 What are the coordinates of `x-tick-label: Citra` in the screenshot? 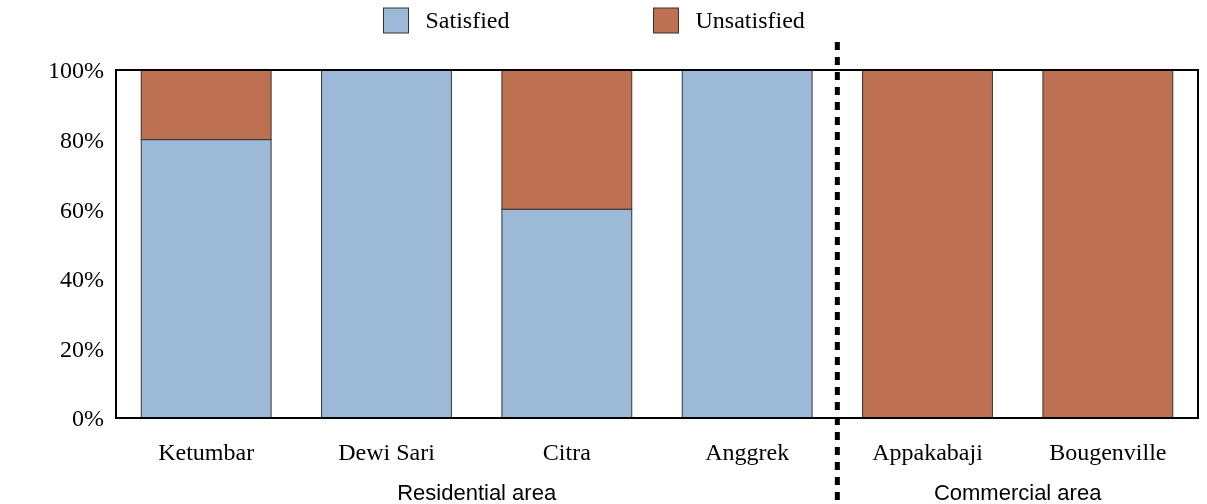 It's located at (567, 452).